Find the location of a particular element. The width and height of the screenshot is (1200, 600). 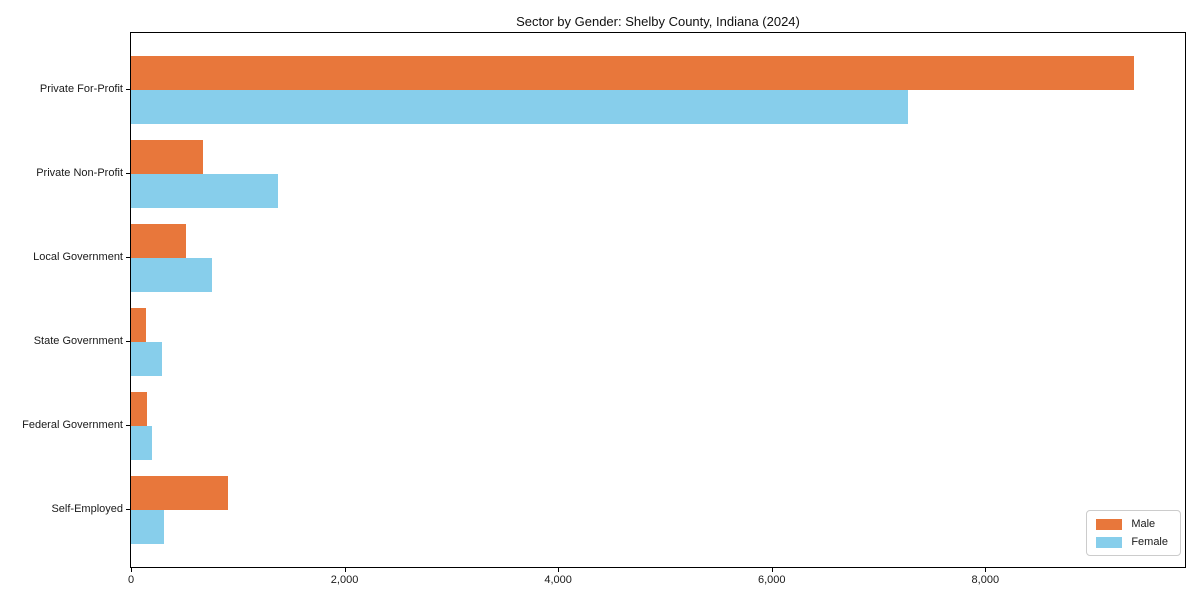

legend: Male Female is located at coordinates (1133, 533).